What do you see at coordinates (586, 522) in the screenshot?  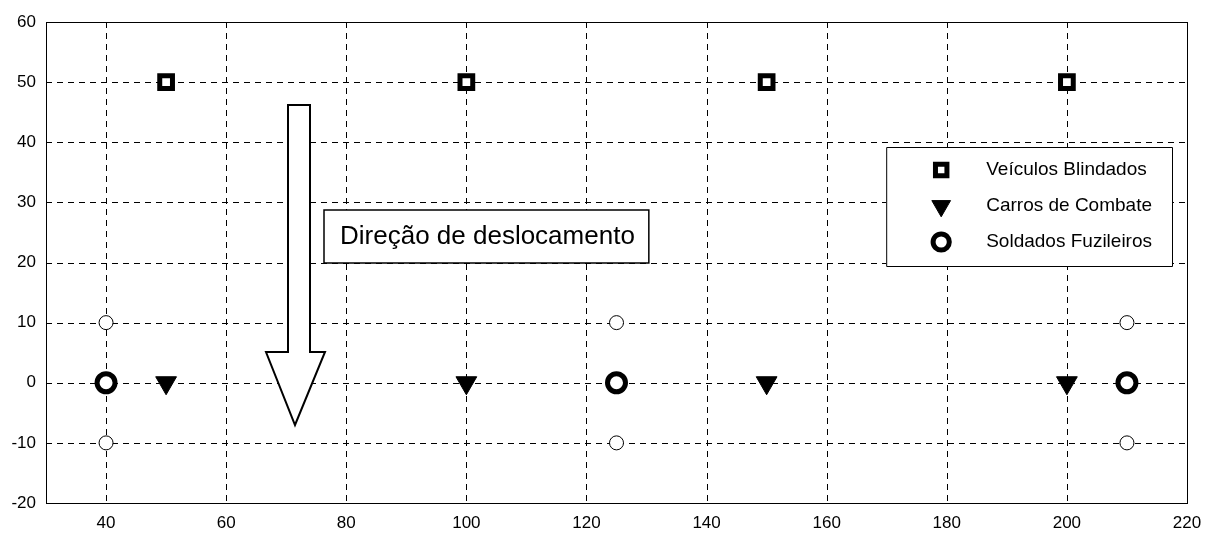 I see `x-tick-label: 120` at bounding box center [586, 522].